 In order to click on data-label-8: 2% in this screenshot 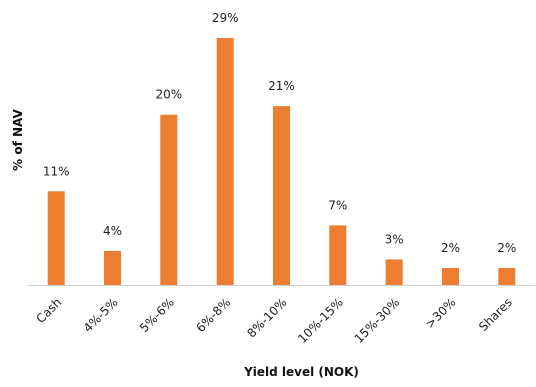, I will do `click(506, 248)`.